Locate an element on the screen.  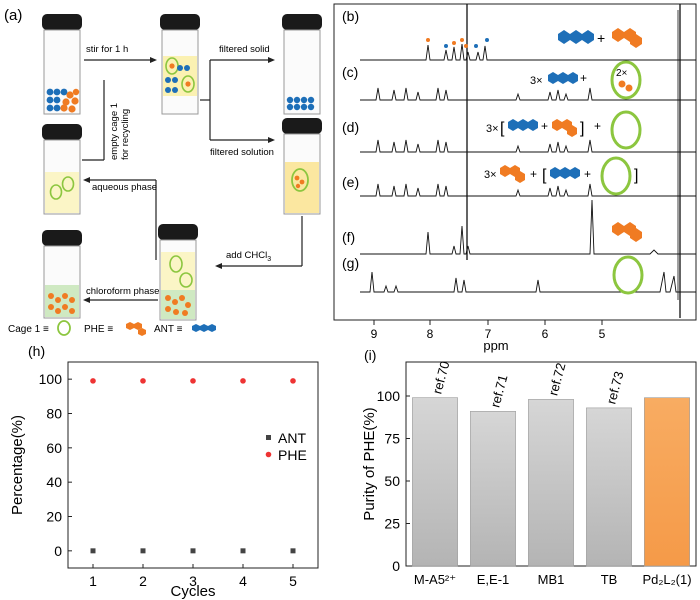
bar-category-label: M-A5²⁺ is located at coordinates (435, 579).